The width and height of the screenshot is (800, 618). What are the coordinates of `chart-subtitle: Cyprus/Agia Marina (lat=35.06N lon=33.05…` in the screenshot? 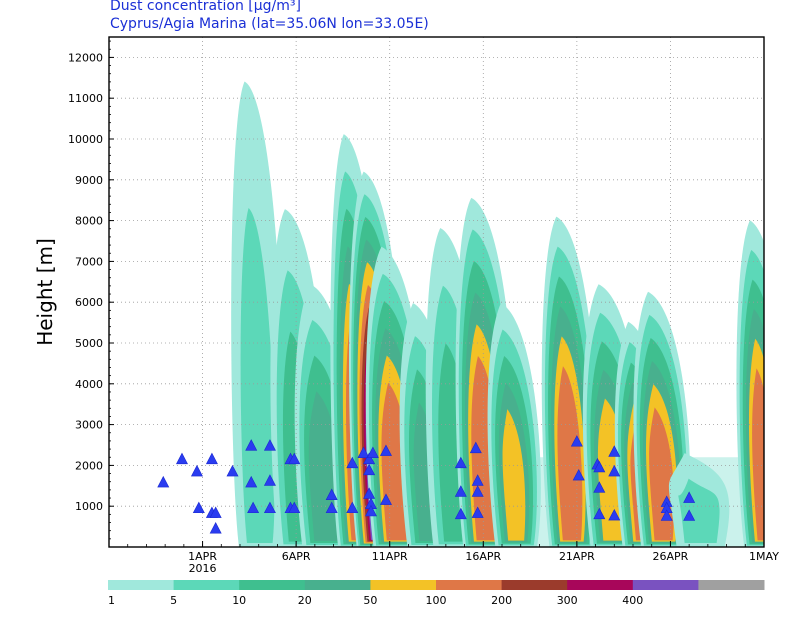 It's located at (269, 24).